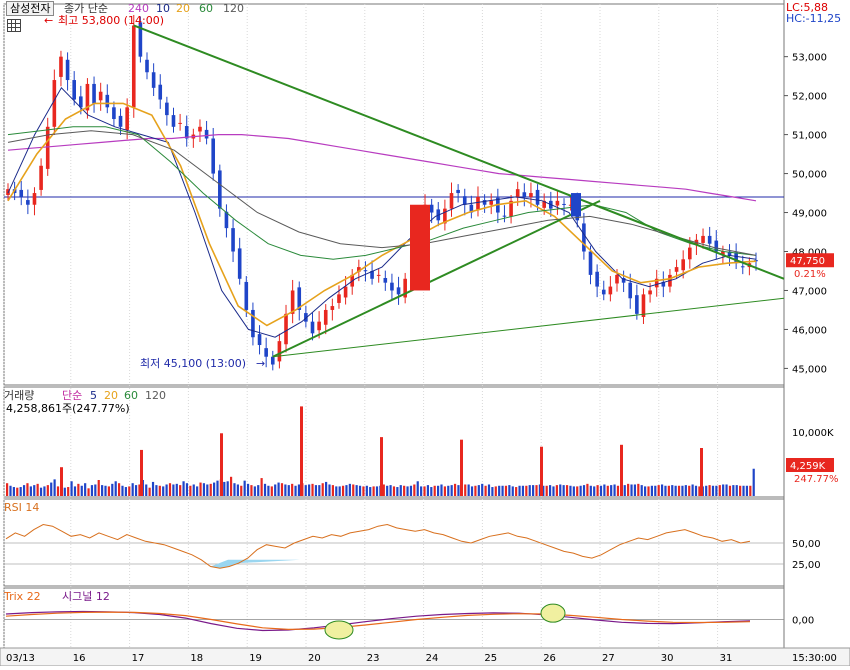 This screenshot has height=670, width=850. What do you see at coordinates (72, 395) in the screenshot?
I see `volume-ma-label: 단순` at bounding box center [72, 395].